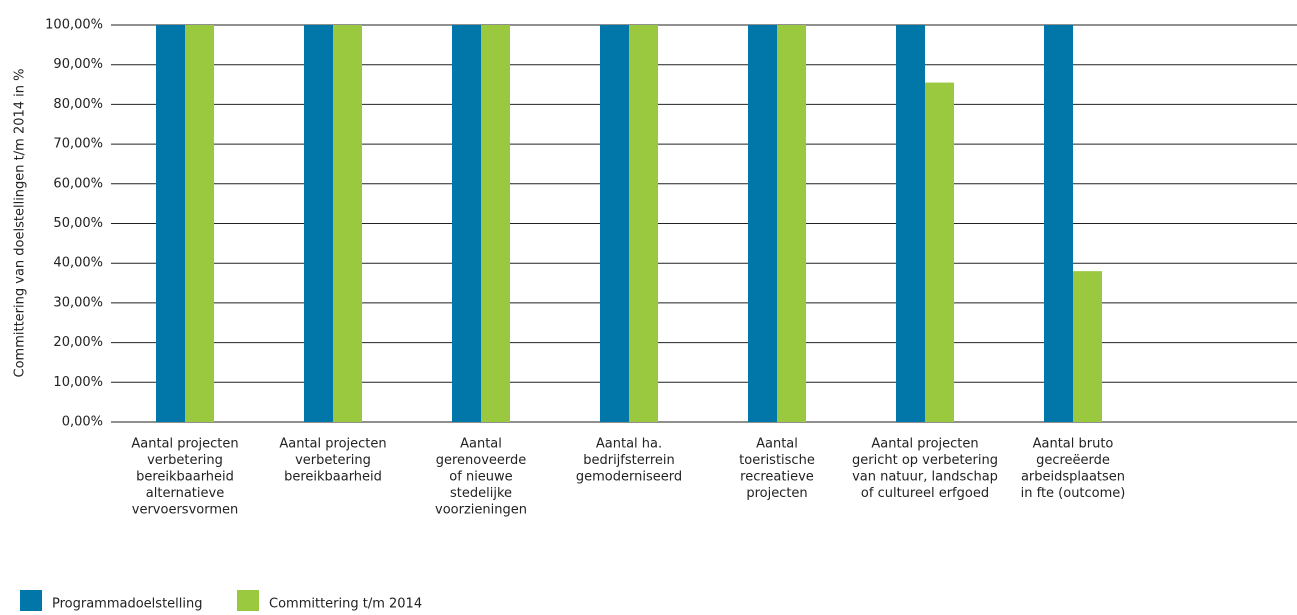 The image size is (1297, 615). I want to click on y-tick-label: 70,00%, so click(78, 144).